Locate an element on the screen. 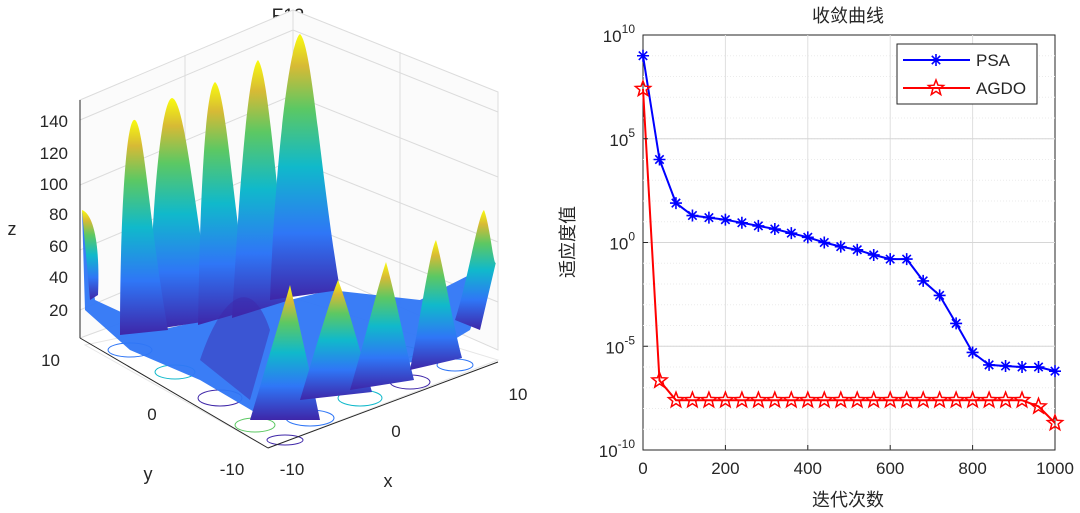  x-tick-label: 200 is located at coordinates (725, 468).